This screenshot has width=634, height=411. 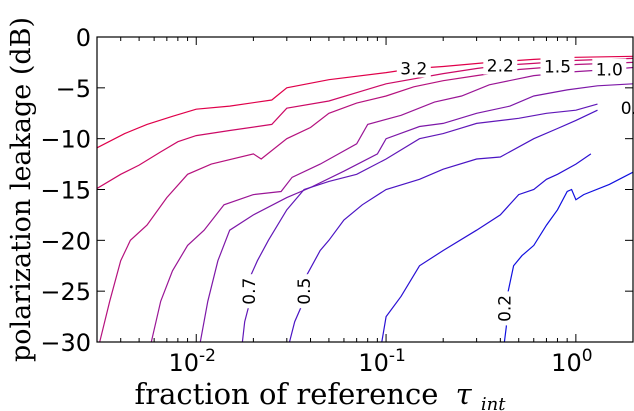 I want to click on contour-label-3: 1.0, so click(x=609, y=71).